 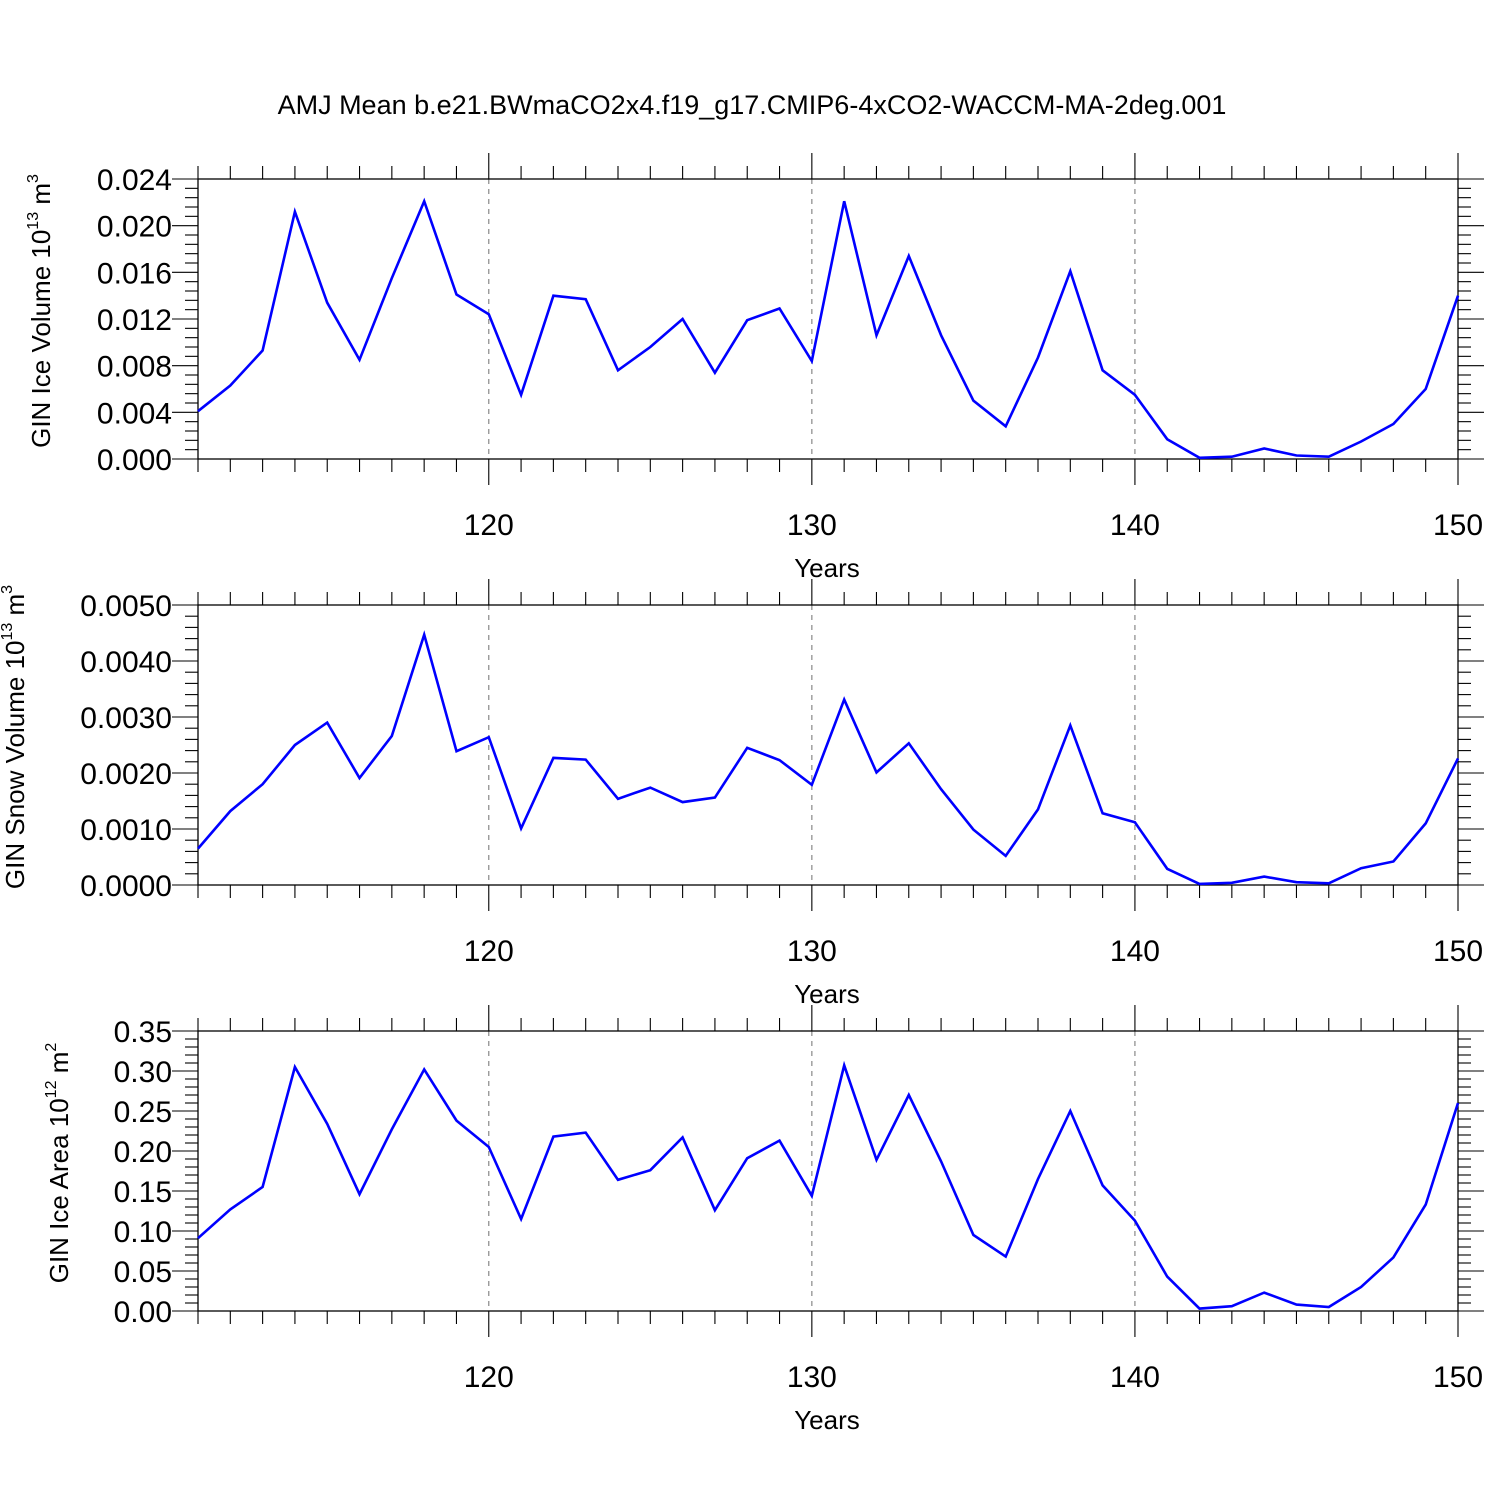 I want to click on y-tick-label: 0.0050, so click(x=126, y=606).